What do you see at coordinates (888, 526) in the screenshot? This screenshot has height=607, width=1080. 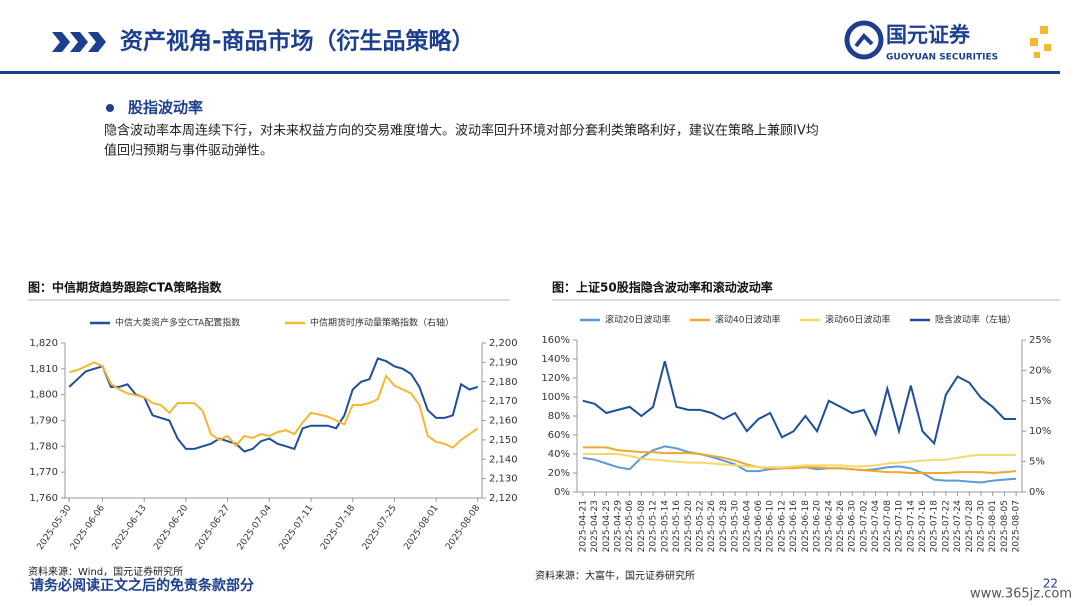 I see `x-tick-label: 2025-07-08` at bounding box center [888, 526].